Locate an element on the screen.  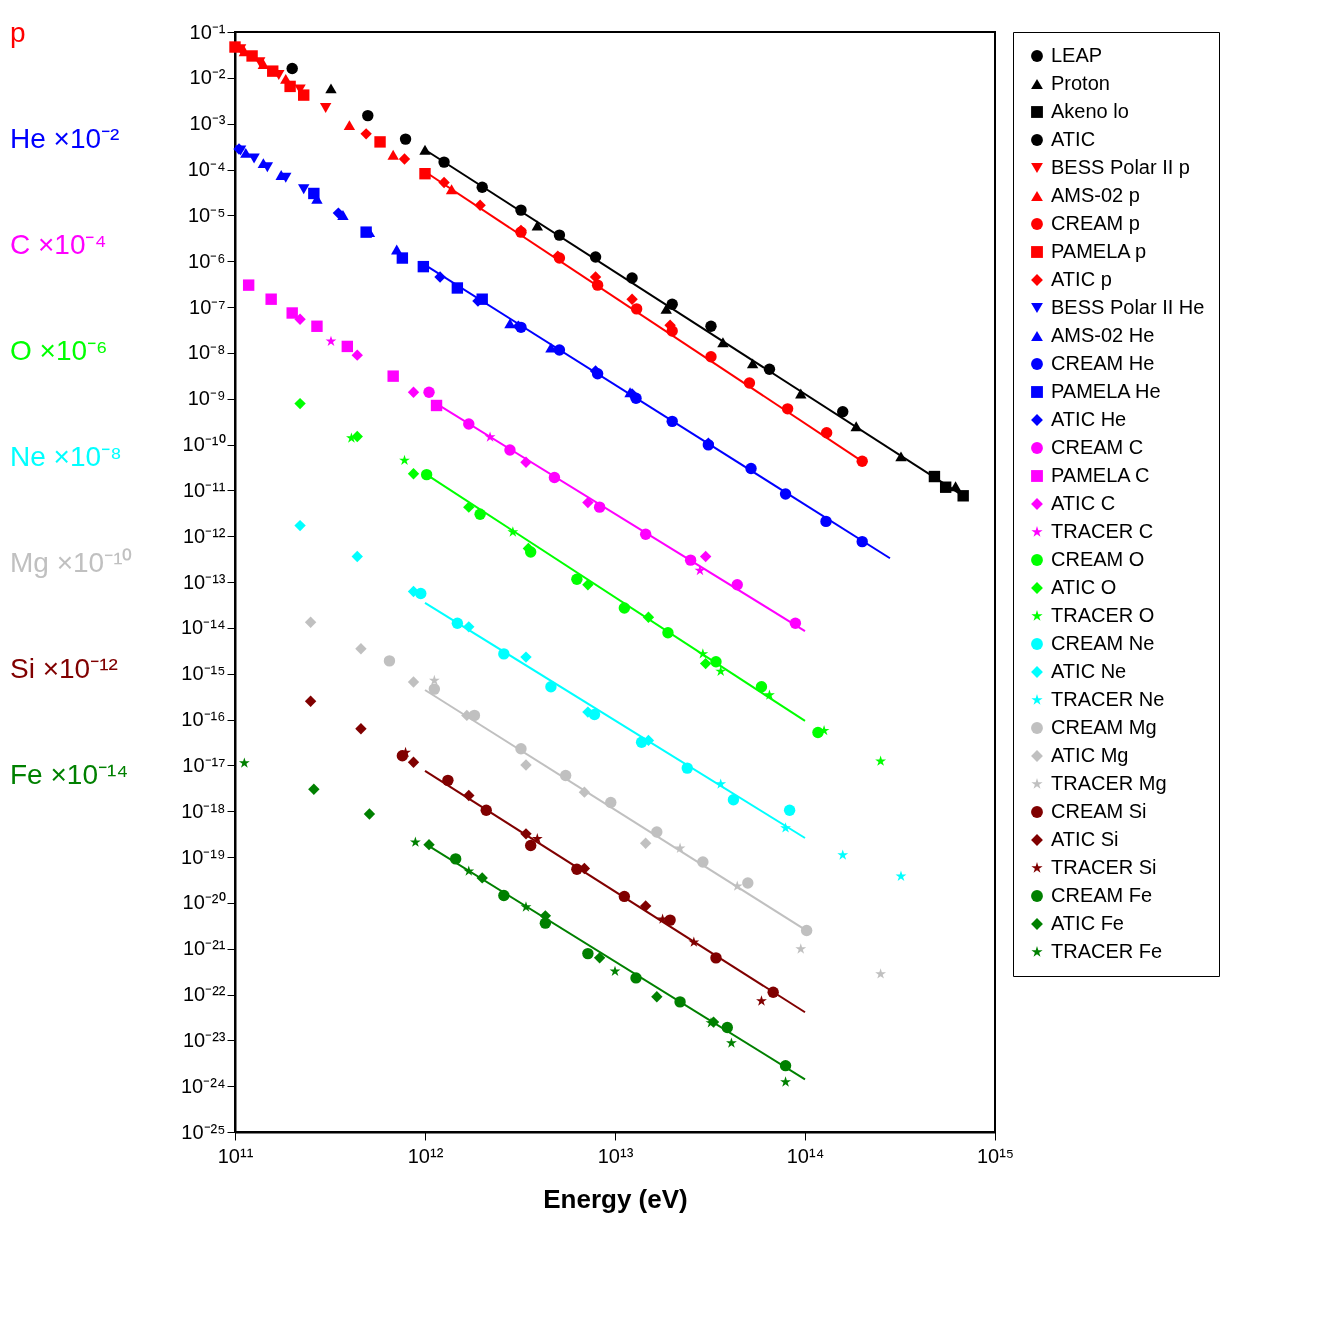
legend-label: TRACER Fe is located at coordinates (1107, 951).